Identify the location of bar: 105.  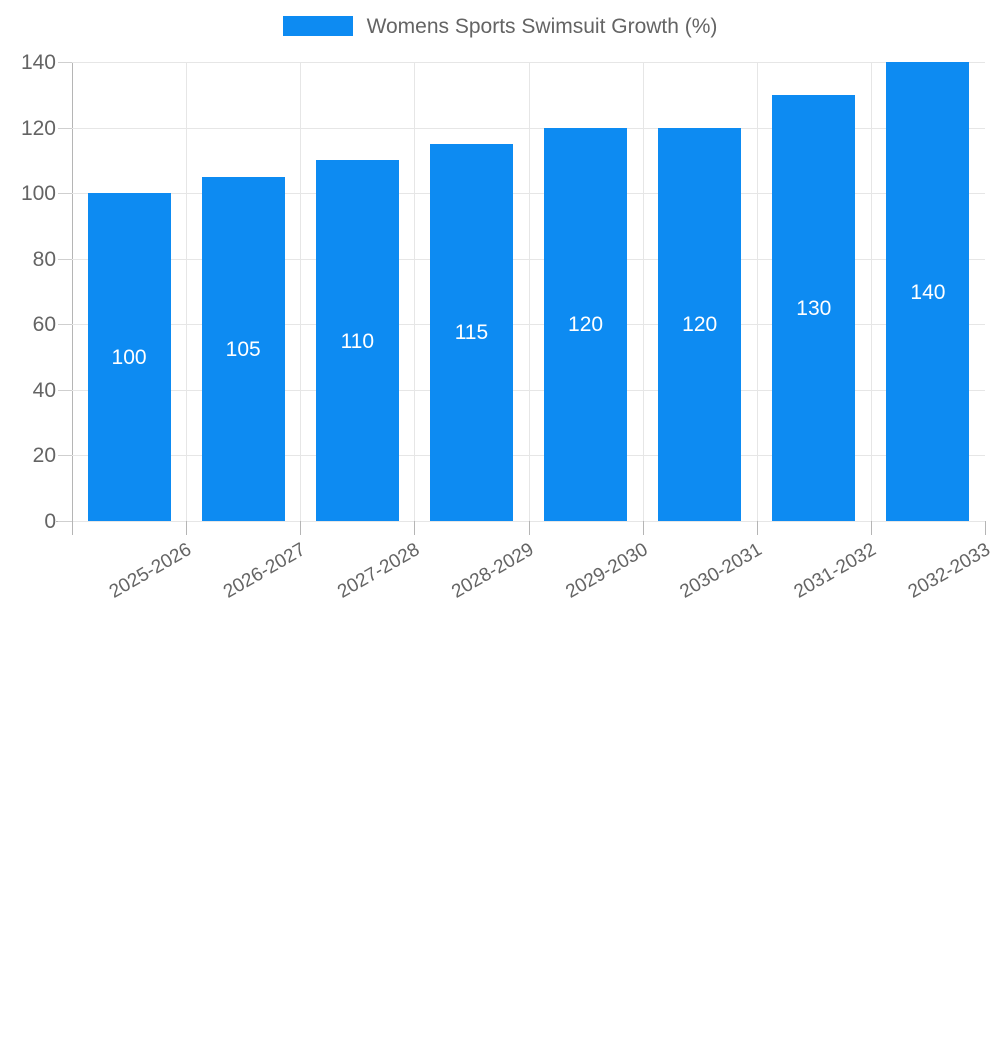
(243, 348).